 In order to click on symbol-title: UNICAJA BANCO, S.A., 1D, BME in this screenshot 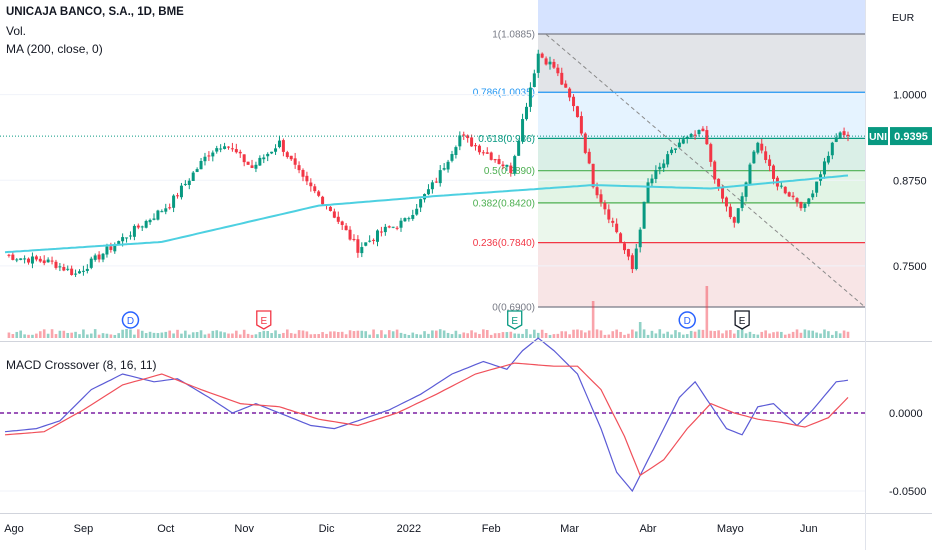, I will do `click(95, 12)`.